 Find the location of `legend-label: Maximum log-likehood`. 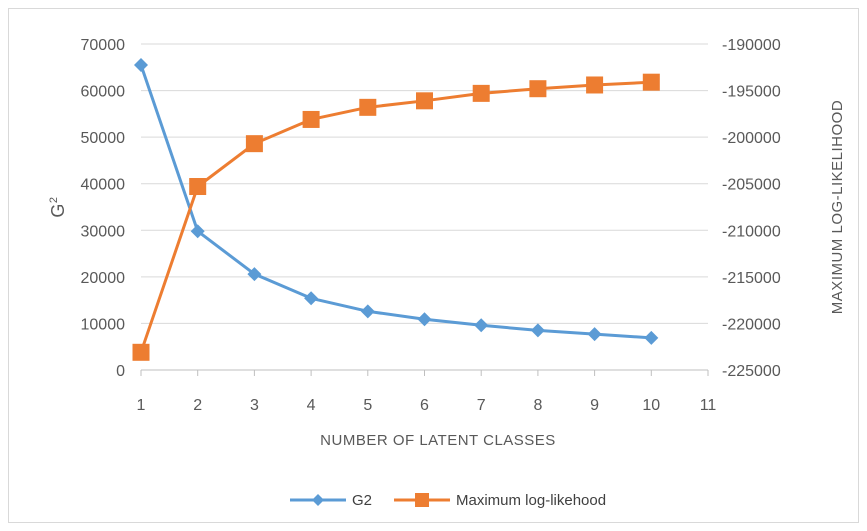

legend-label: Maximum log-likehood is located at coordinates (531, 500).